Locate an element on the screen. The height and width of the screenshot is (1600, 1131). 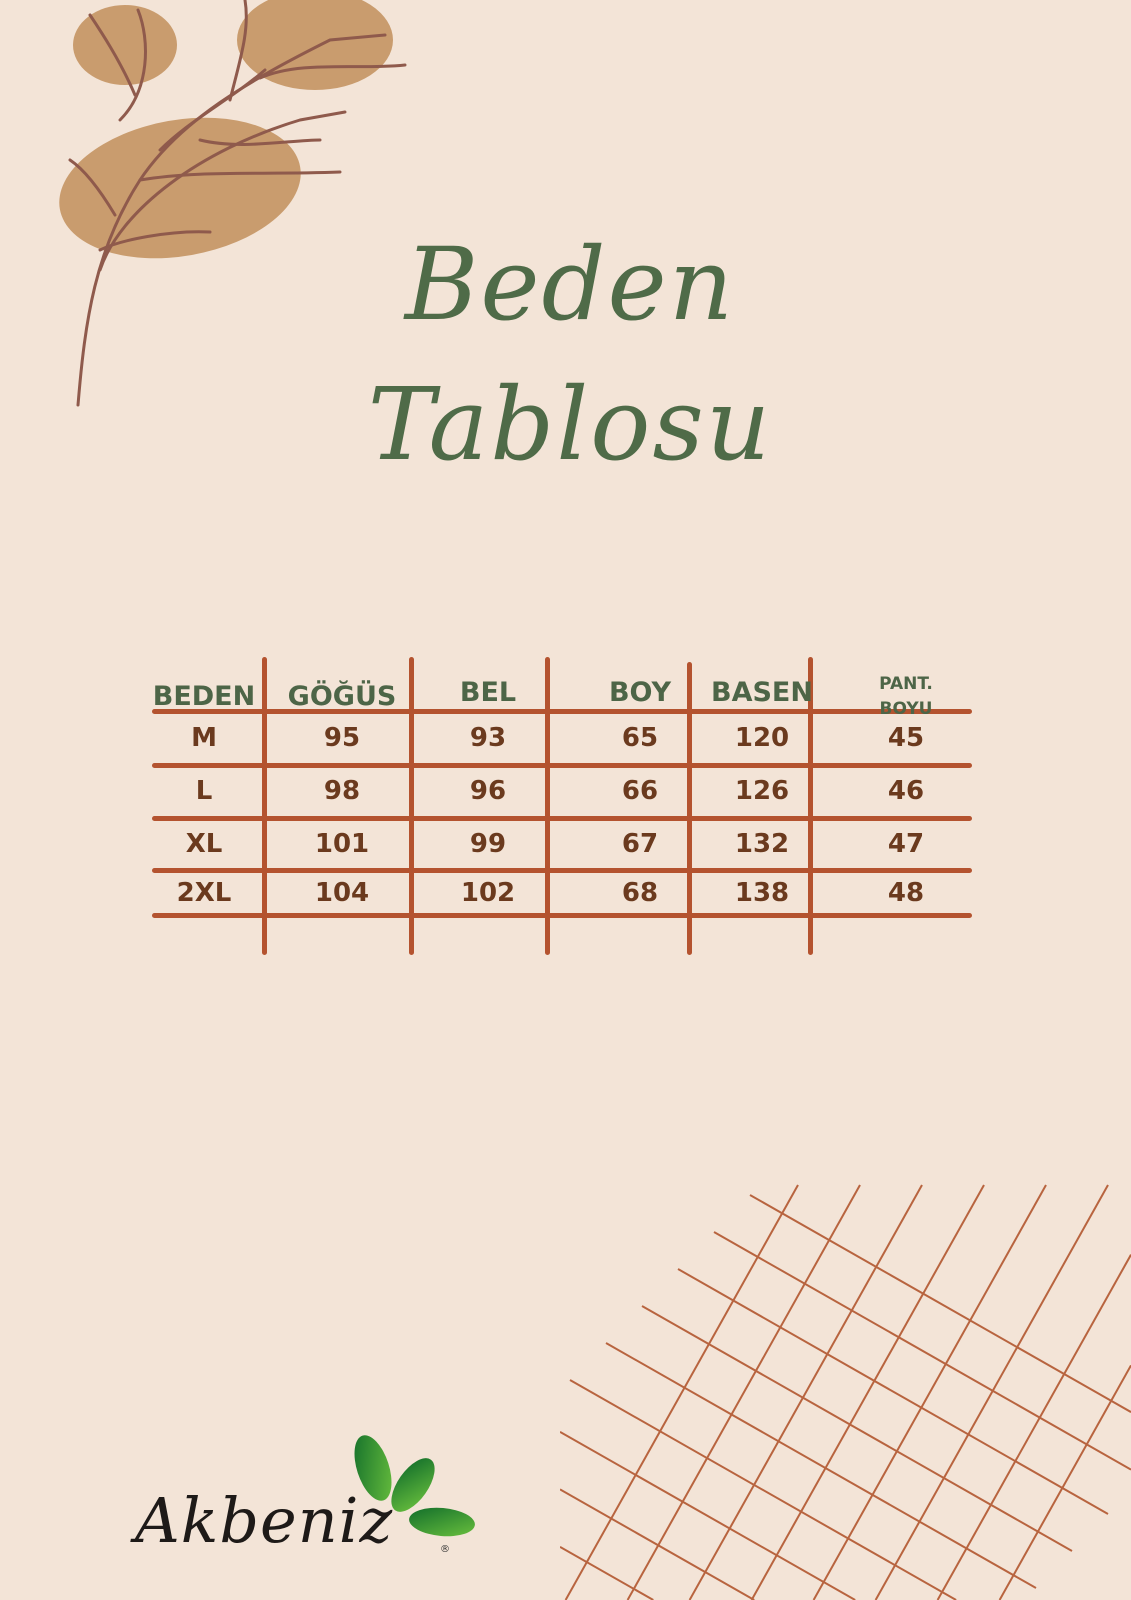
page-title-line2: Tablosu is located at coordinates (570, 424).